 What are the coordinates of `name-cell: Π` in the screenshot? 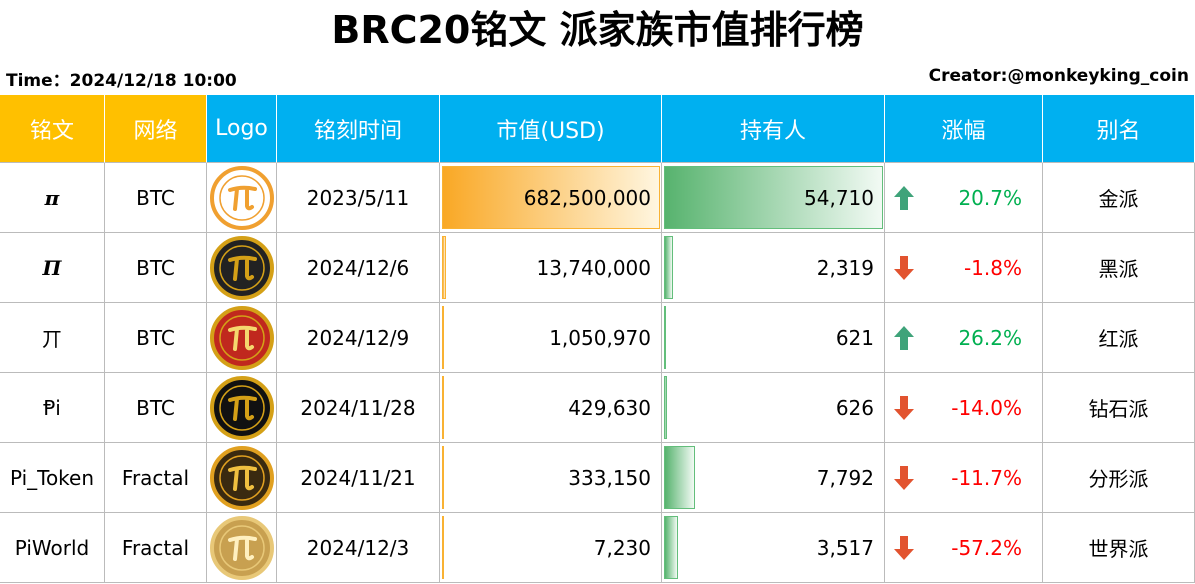 It's located at (52, 268).